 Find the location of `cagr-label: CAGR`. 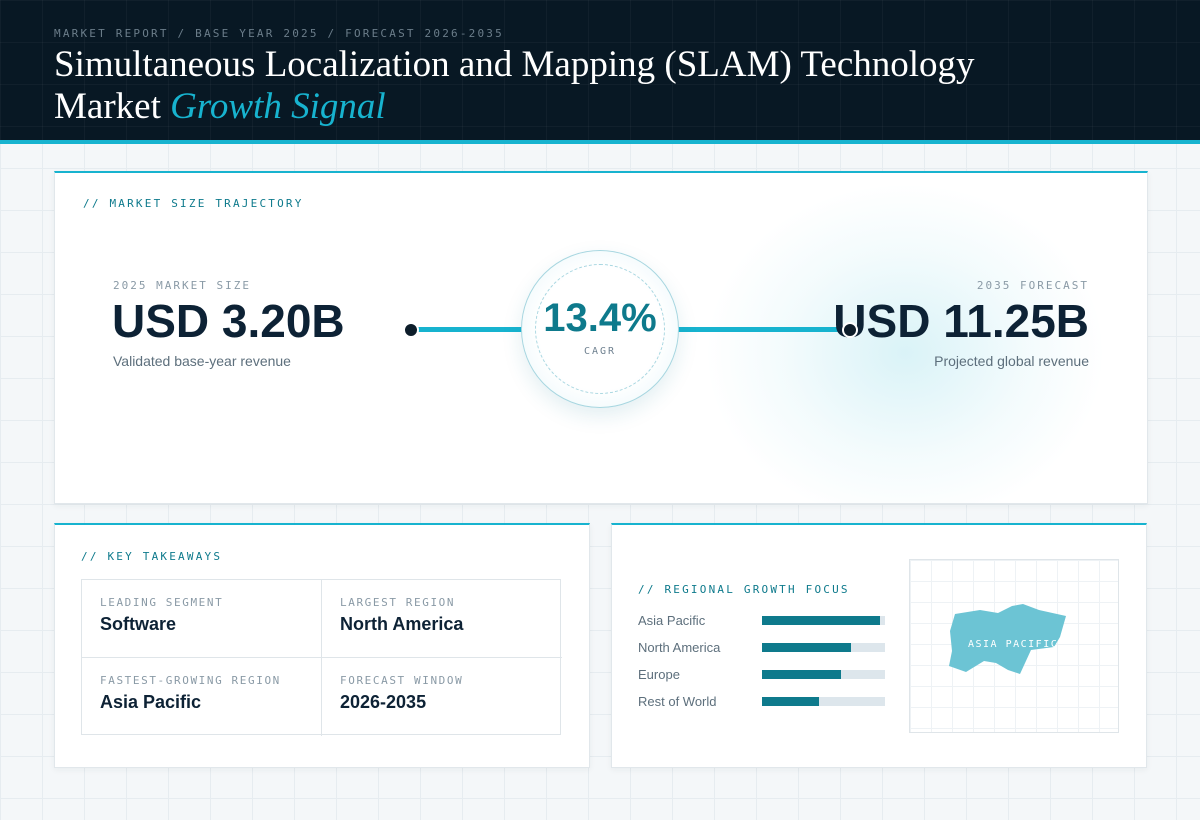

cagr-label: CAGR is located at coordinates (600, 351).